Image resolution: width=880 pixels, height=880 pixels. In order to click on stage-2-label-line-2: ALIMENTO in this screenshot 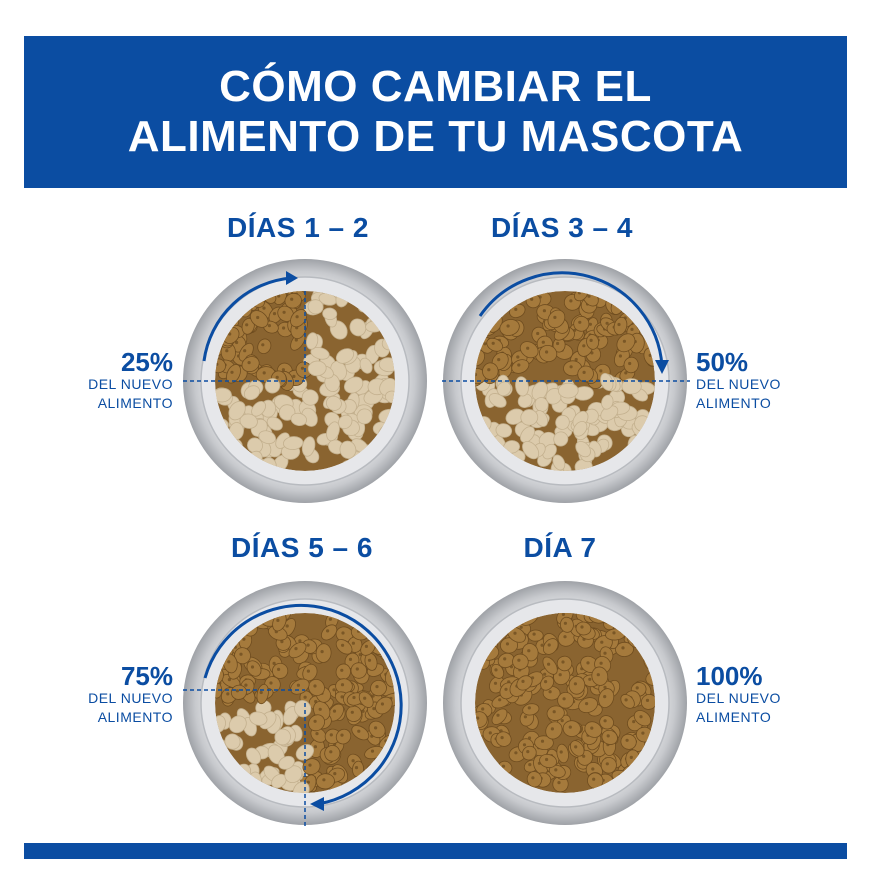, I will do `click(734, 403)`.